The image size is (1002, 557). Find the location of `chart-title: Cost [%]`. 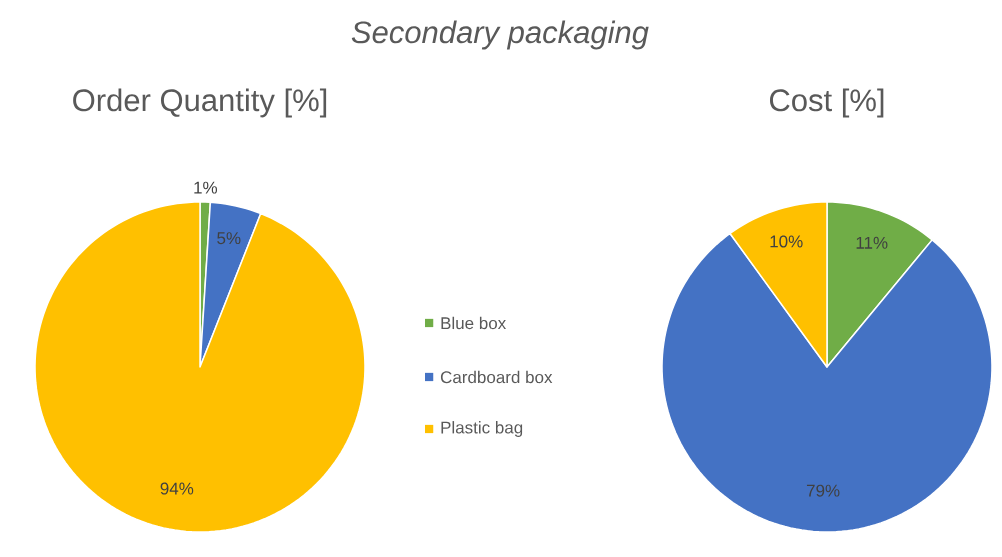

chart-title: Cost [%] is located at coordinates (827, 103).